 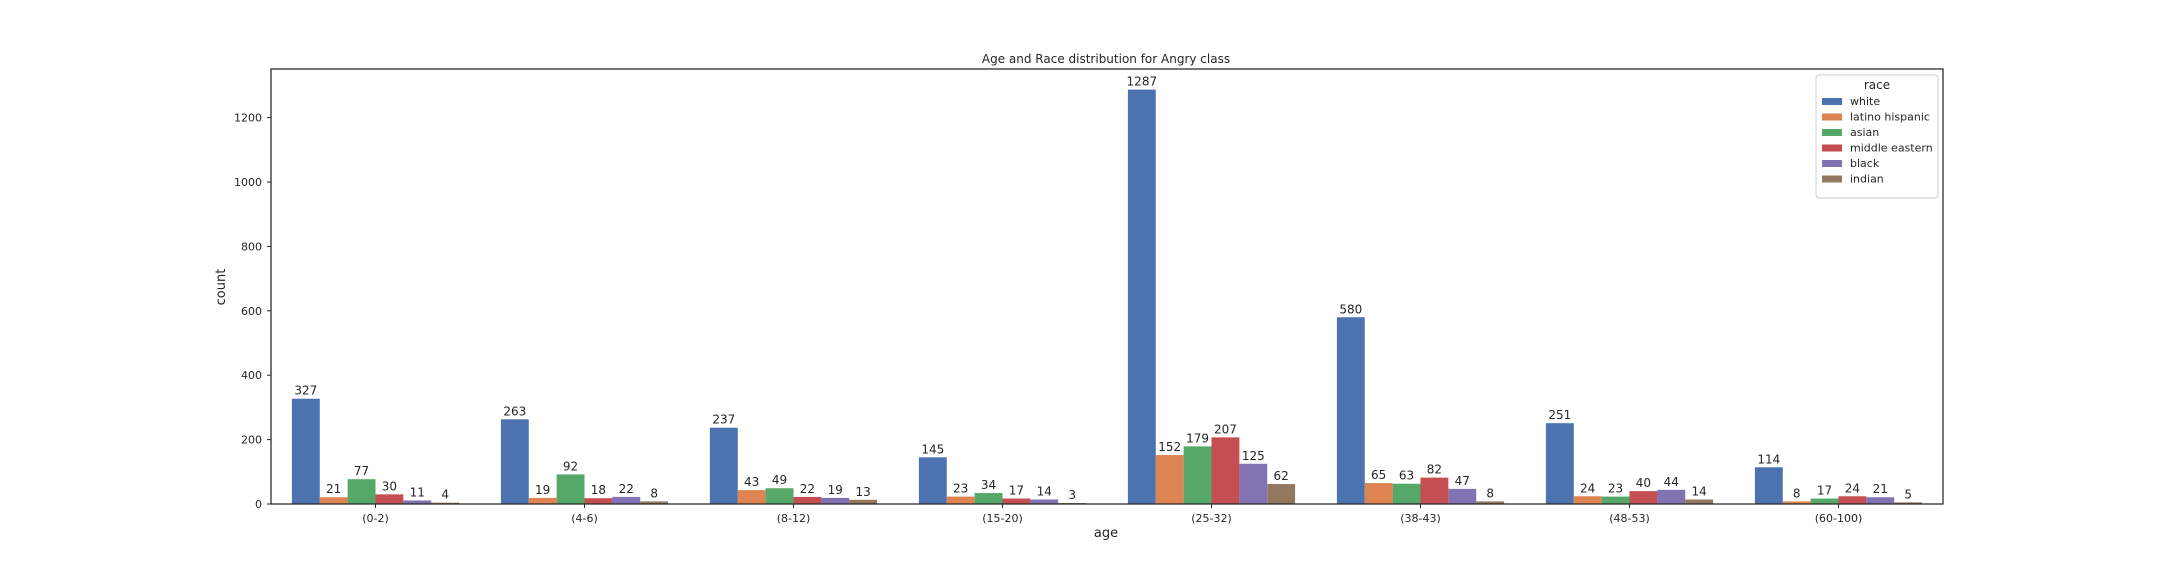 What do you see at coordinates (1877, 85) in the screenshot?
I see `legend-title: race` at bounding box center [1877, 85].